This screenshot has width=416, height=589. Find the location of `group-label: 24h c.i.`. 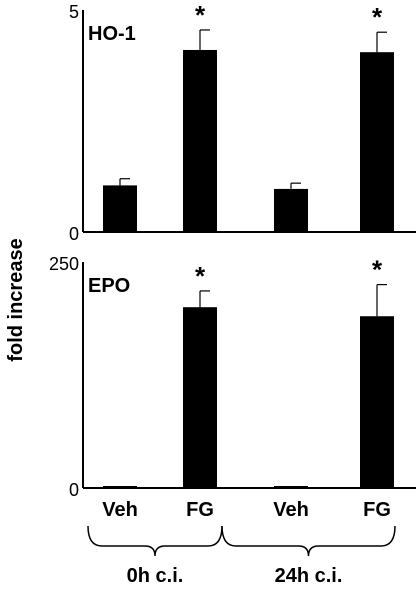

group-label: 24h c.i. is located at coordinates (309, 576).